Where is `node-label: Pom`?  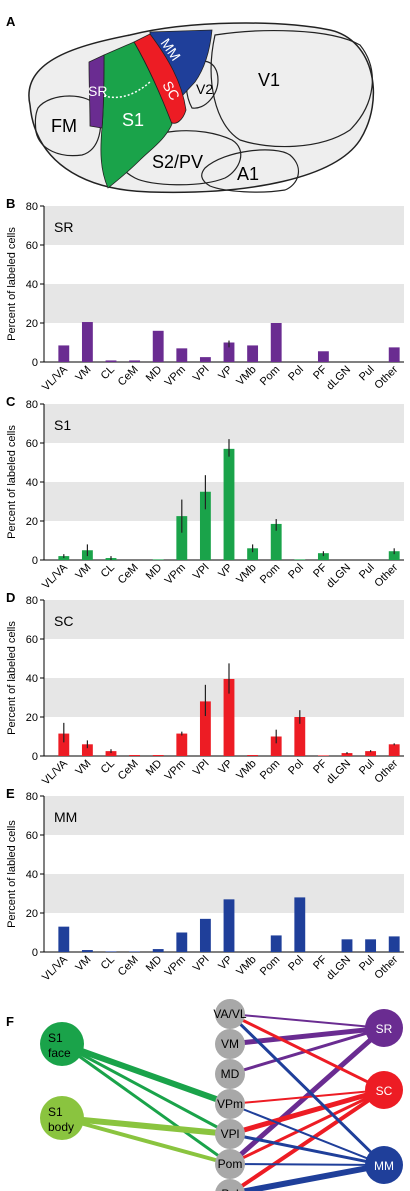
node-label: Pom is located at coordinates (230, 1164).